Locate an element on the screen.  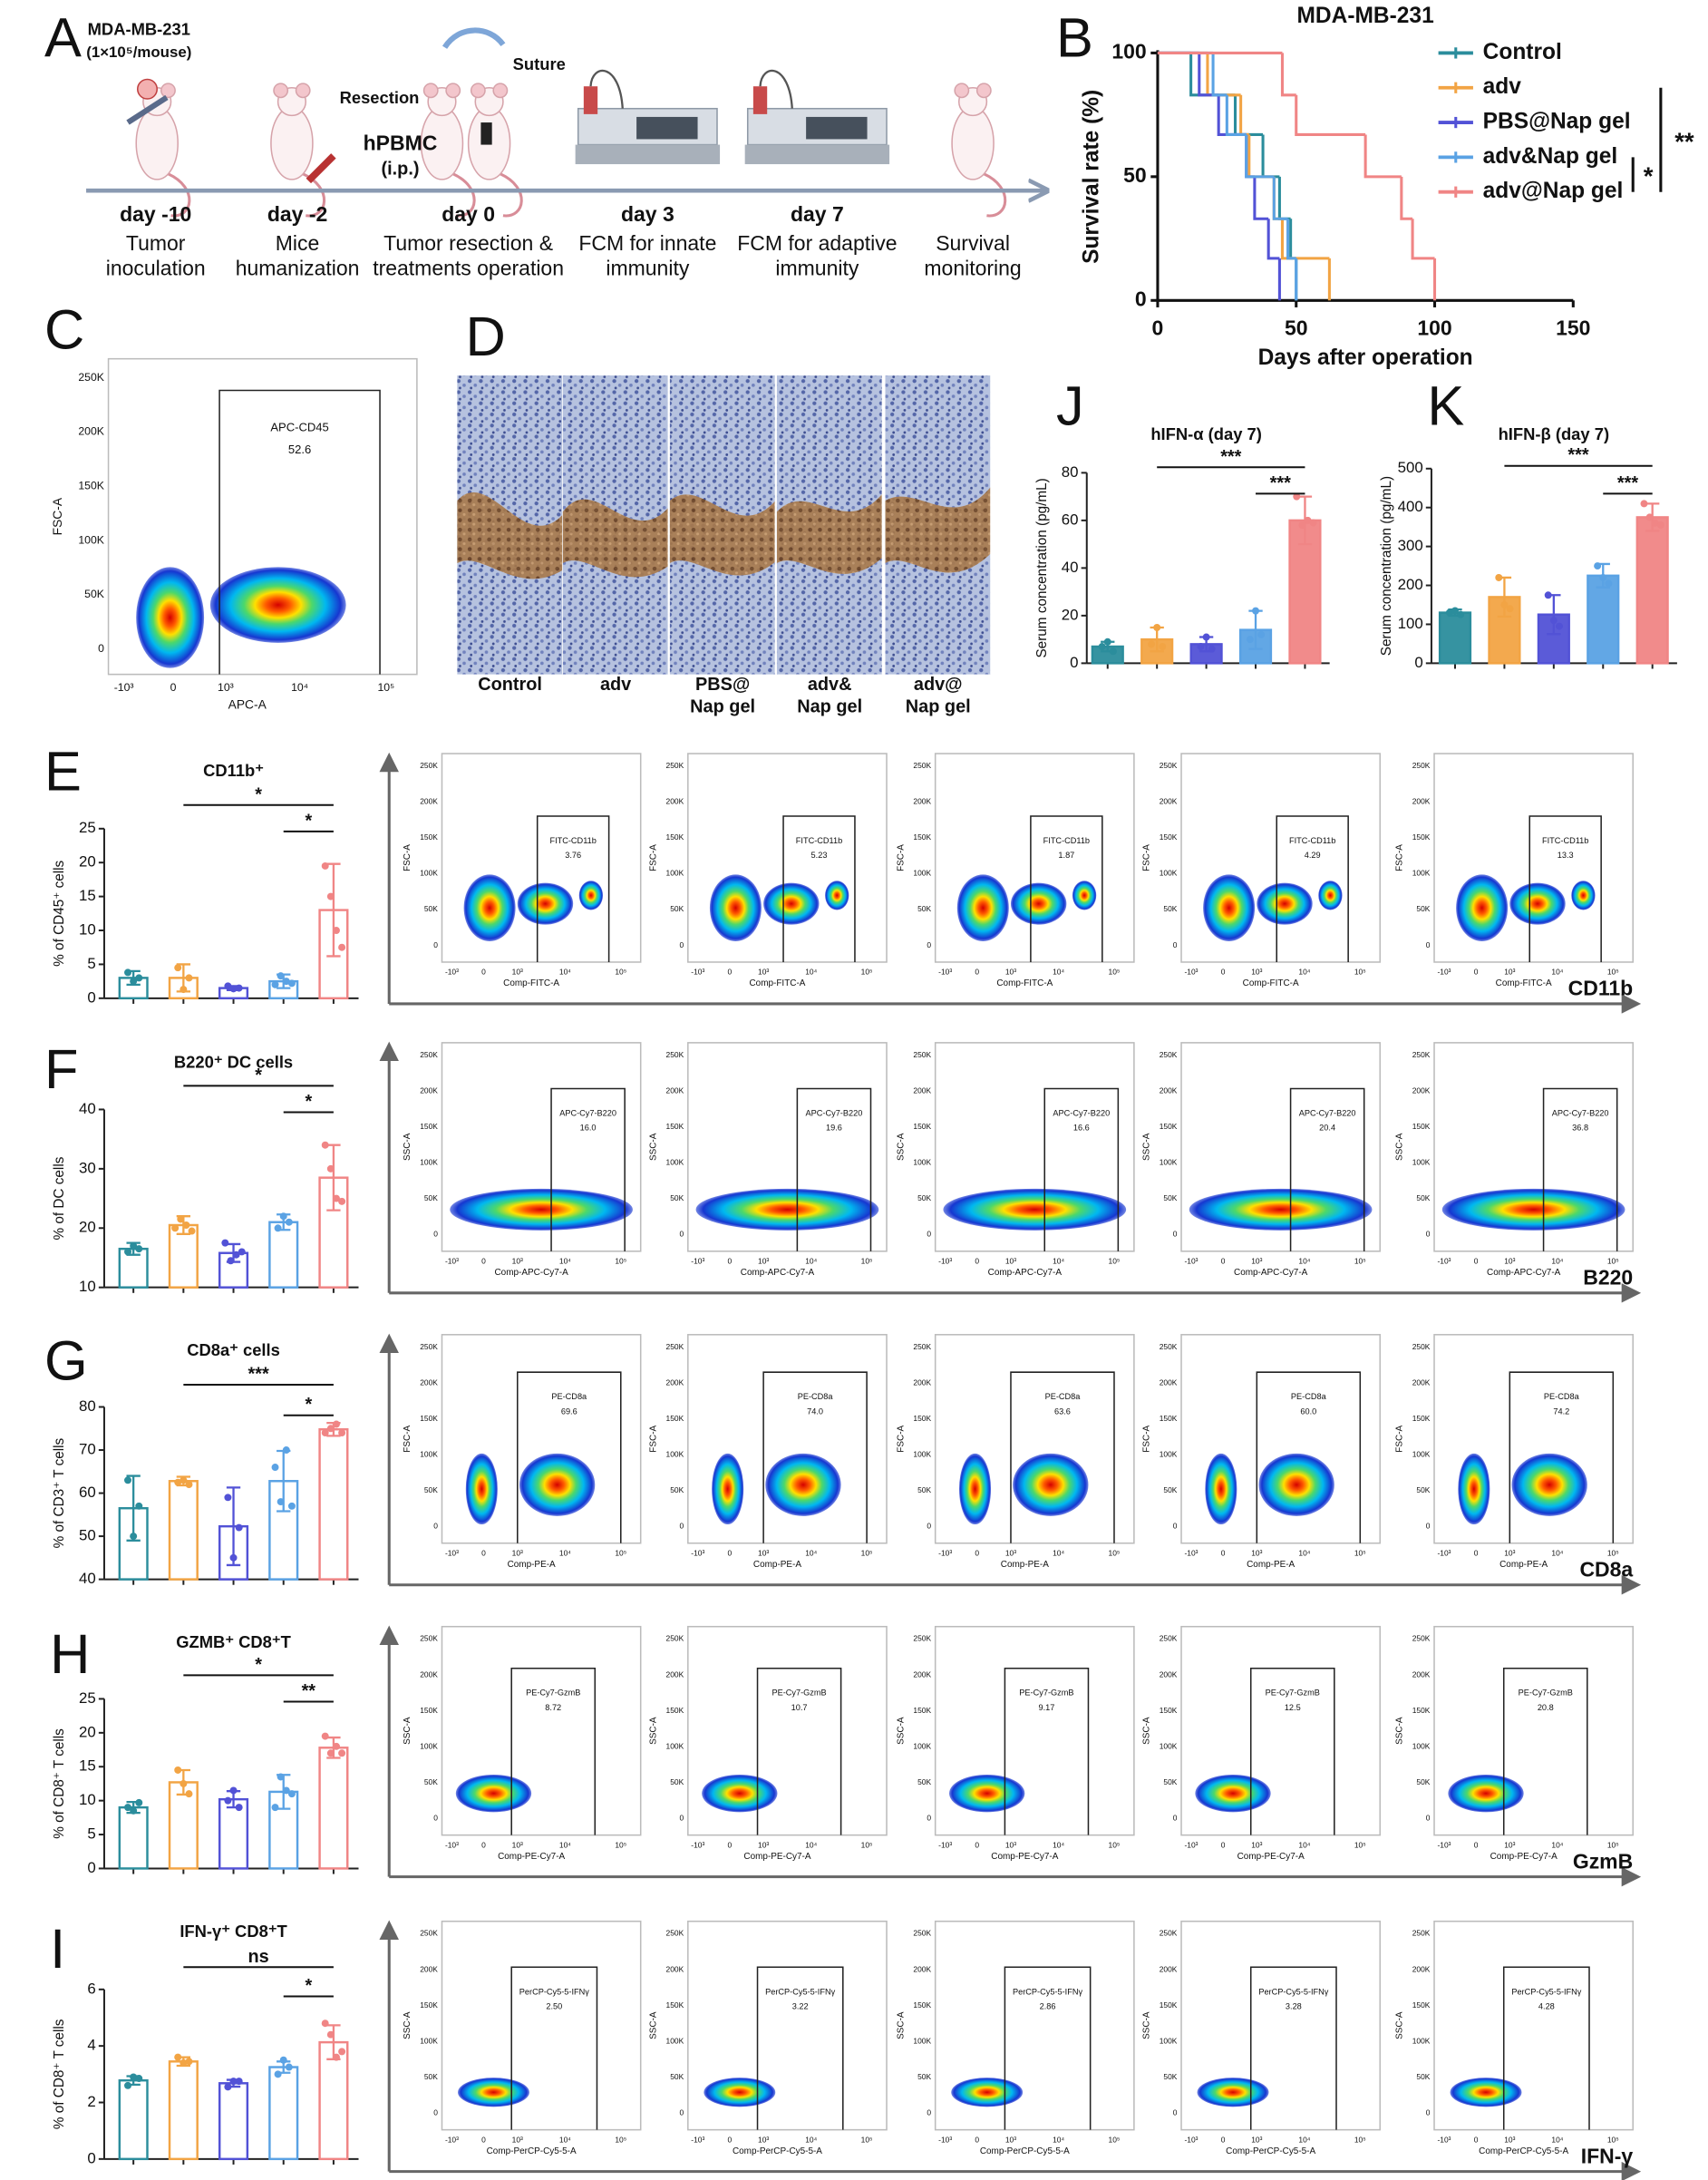
ihc-label: PBS@ is located at coordinates (722, 685).